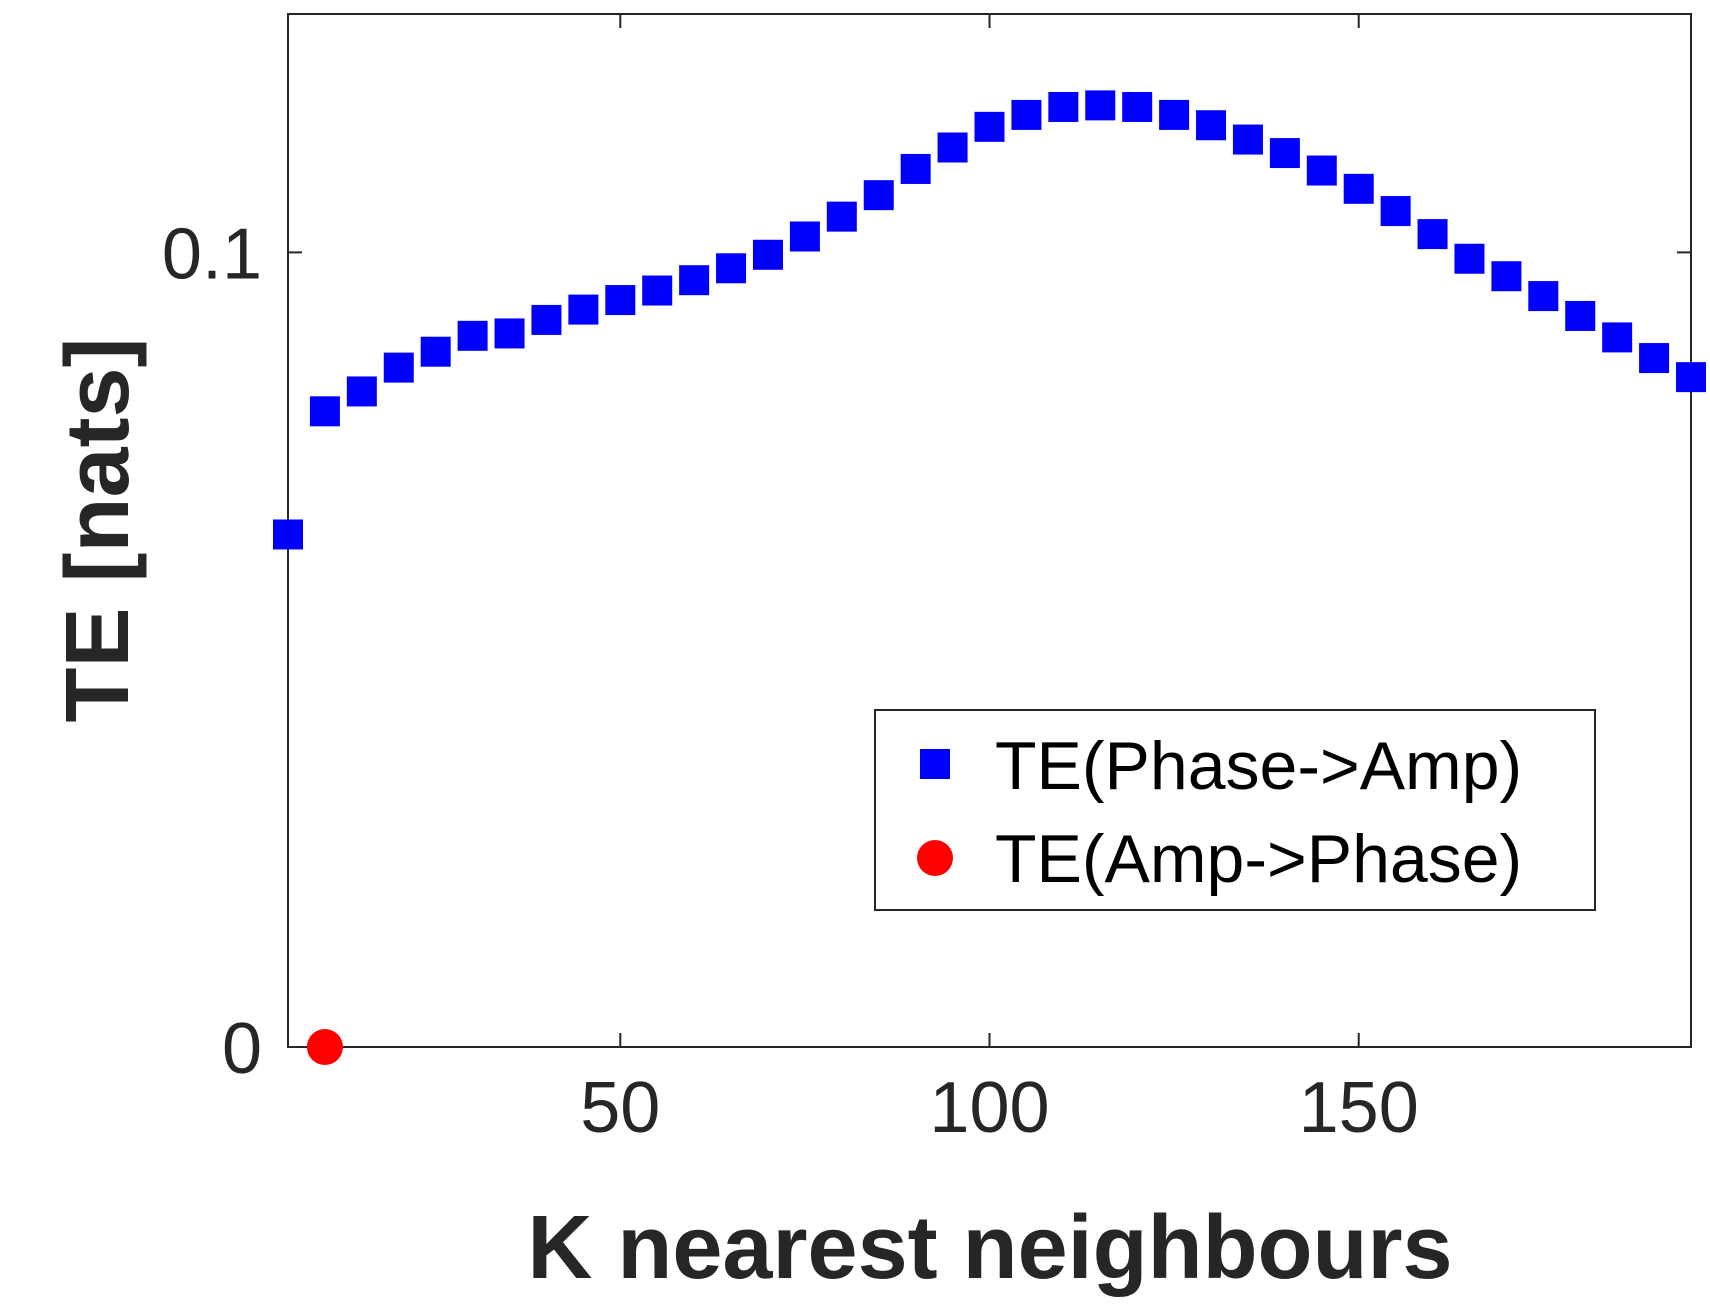  I want to click on y-tick-label: 0, so click(242, 1049).